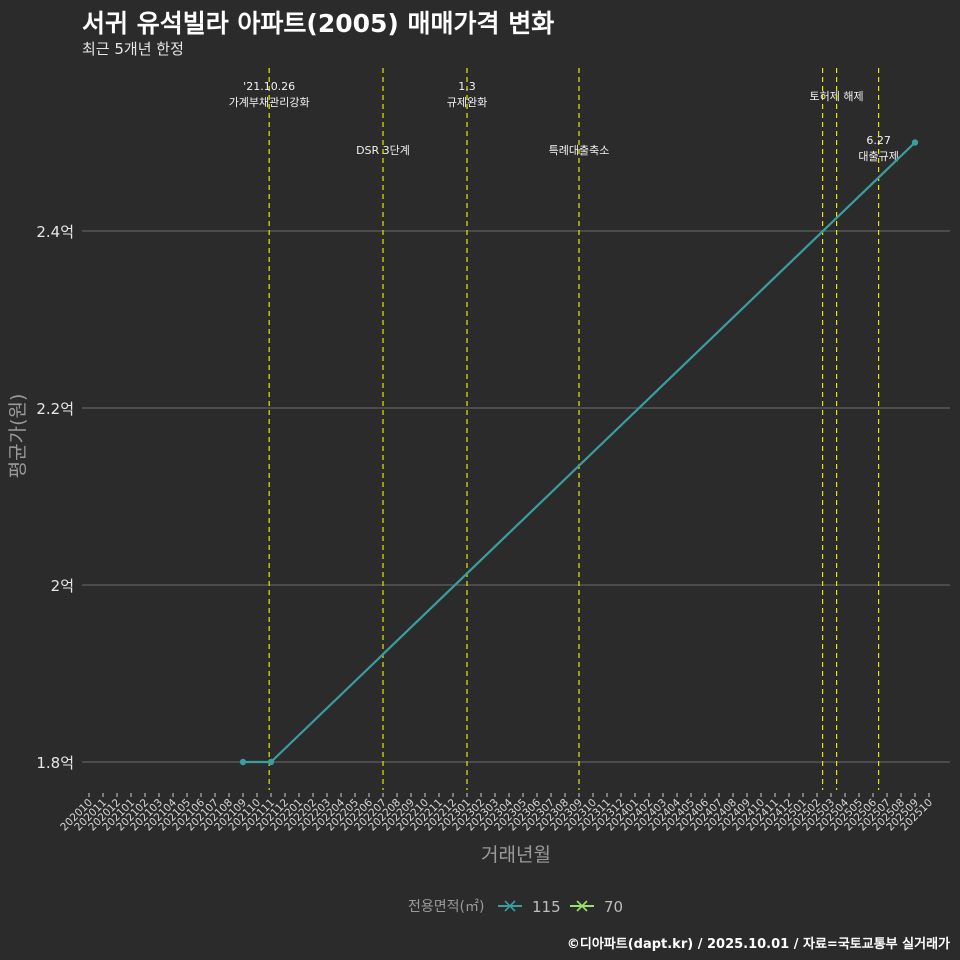 The height and width of the screenshot is (960, 960). What do you see at coordinates (446, 907) in the screenshot?
I see `legend-title: 전용면적(㎡)` at bounding box center [446, 907].